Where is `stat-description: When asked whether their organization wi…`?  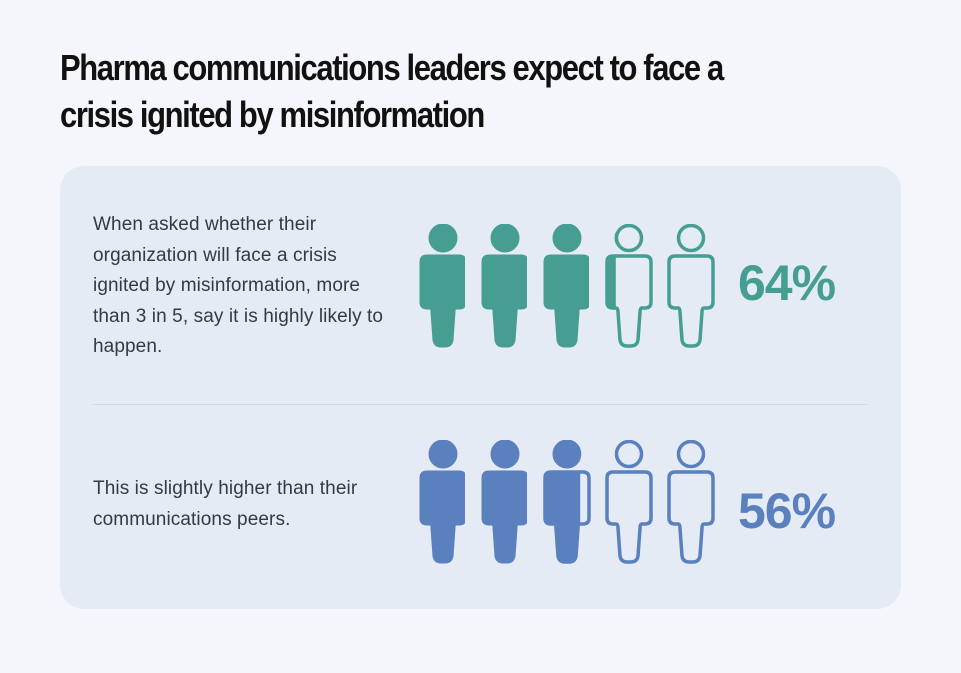
stat-description: When asked whether their organization wi… is located at coordinates (238, 285).